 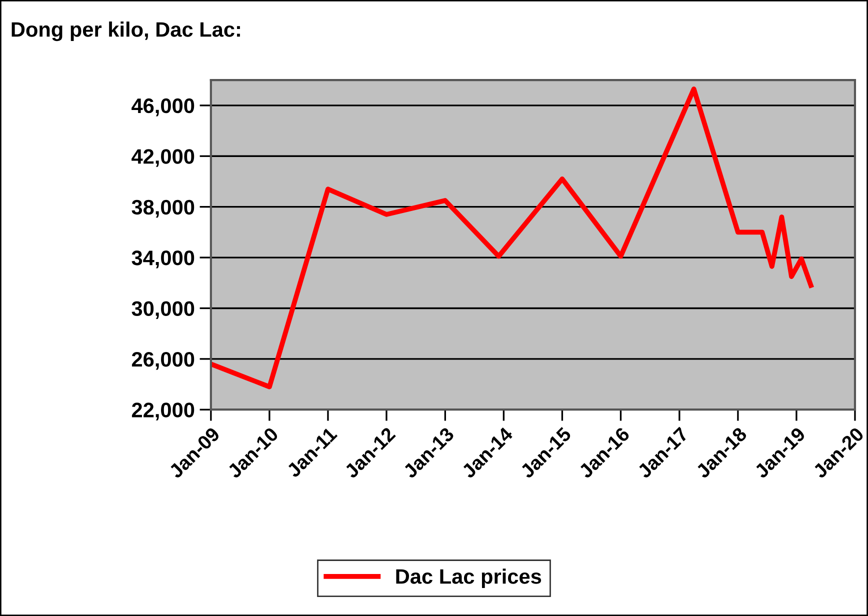 I want to click on legend-label: Dac Lac prices, so click(x=469, y=578).